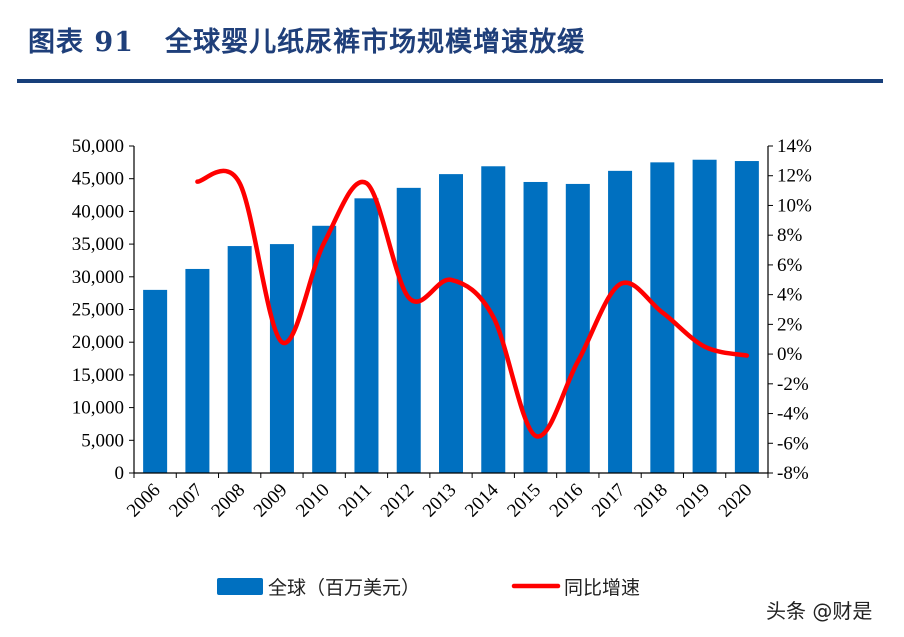 This screenshot has height=637, width=904. I want to click on x-tick-label: 2006, so click(144, 501).